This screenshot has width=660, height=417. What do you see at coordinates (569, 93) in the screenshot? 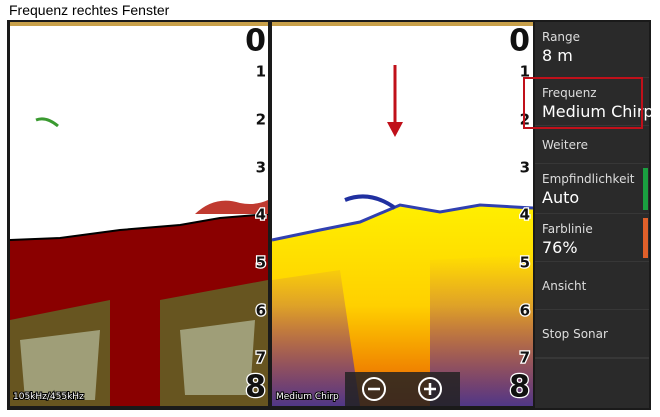
I see `menu-label: Frequenz` at bounding box center [569, 93].